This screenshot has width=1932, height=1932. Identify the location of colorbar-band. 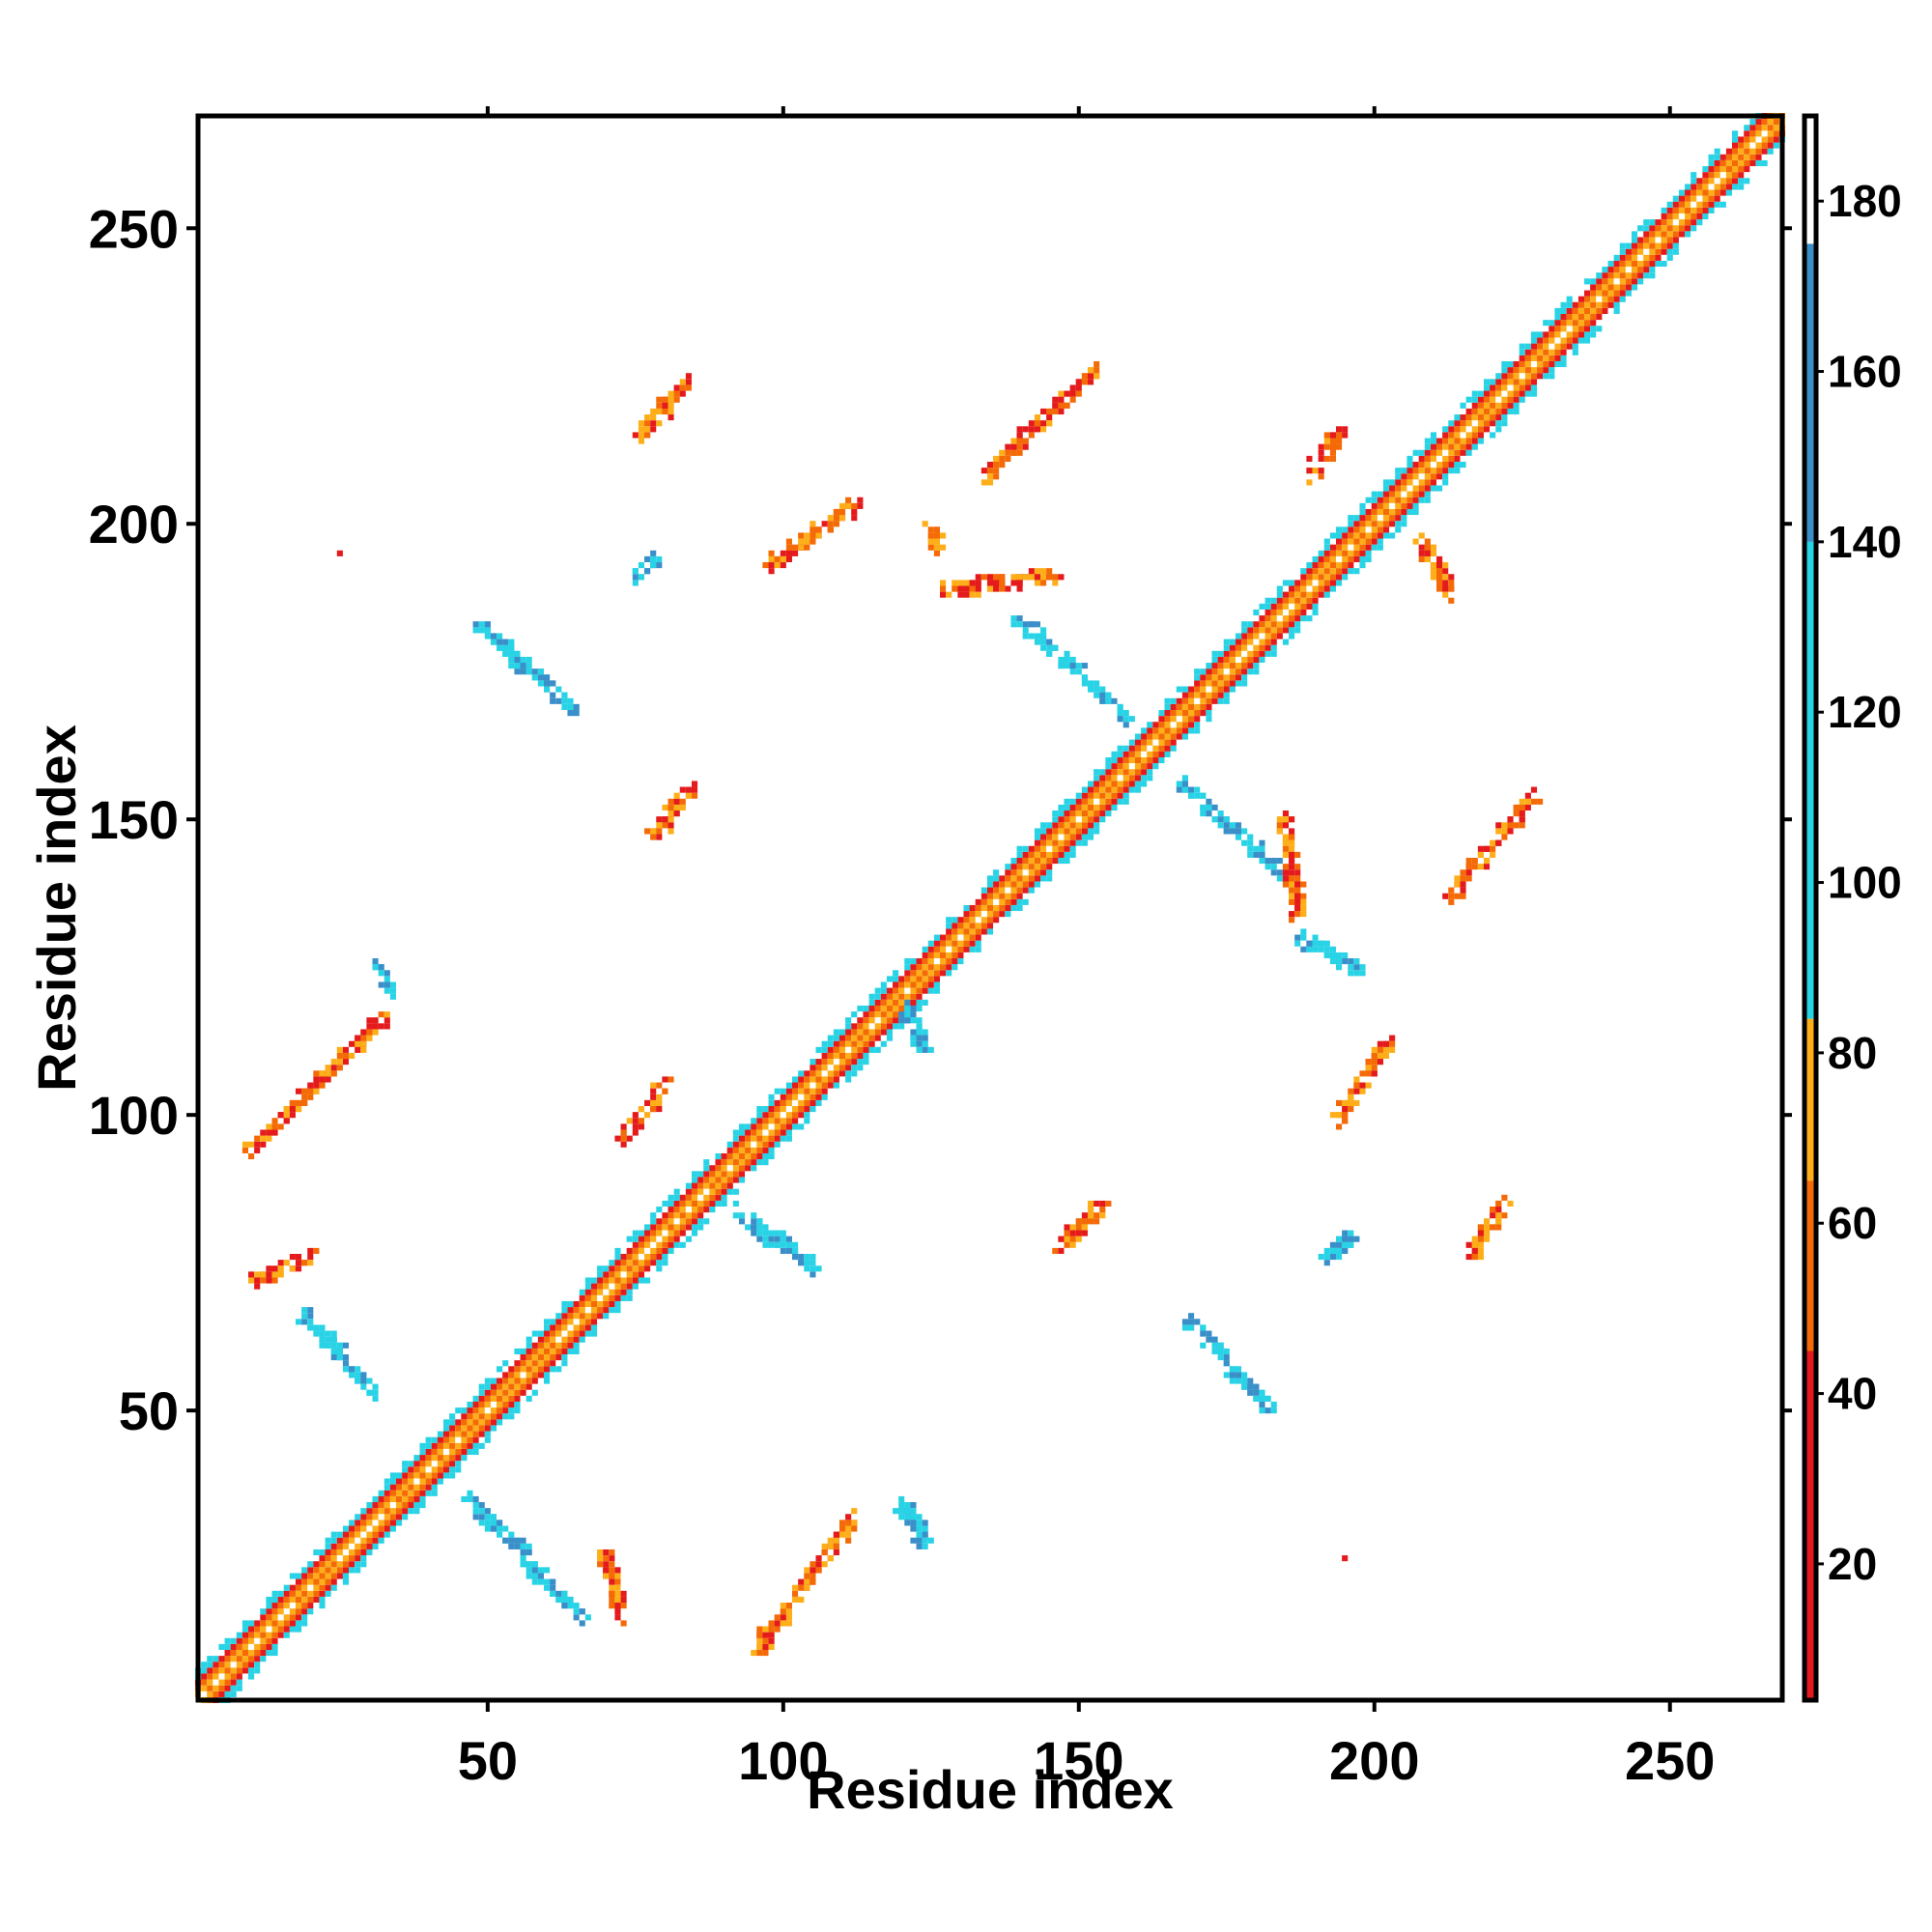
(1810, 1525).